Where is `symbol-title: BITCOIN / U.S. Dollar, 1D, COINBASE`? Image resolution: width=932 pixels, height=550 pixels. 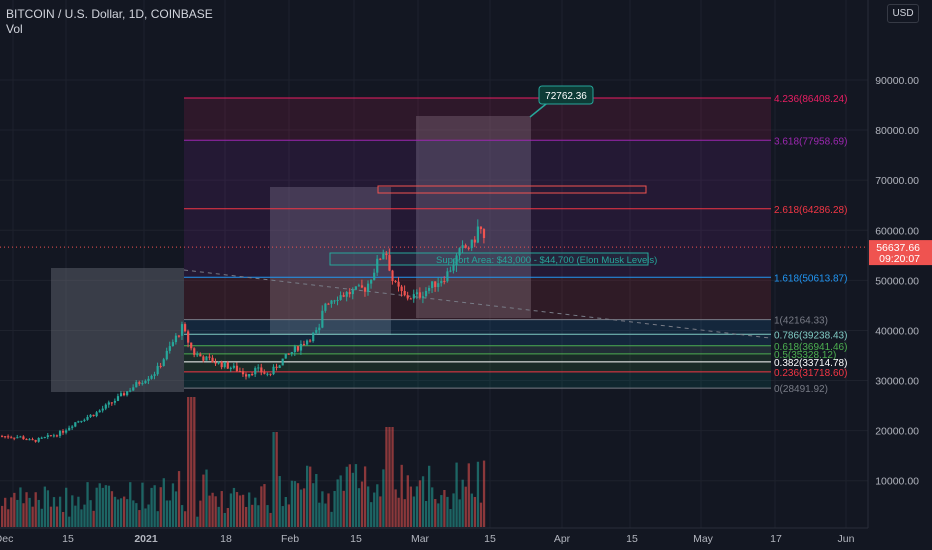 symbol-title: BITCOIN / U.S. Dollar, 1D, COINBASE is located at coordinates (109, 14).